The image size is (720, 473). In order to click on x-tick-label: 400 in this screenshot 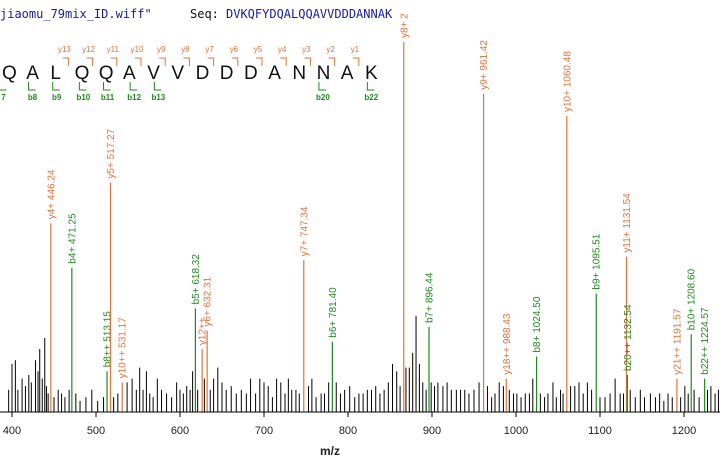, I will do `click(12, 431)`.